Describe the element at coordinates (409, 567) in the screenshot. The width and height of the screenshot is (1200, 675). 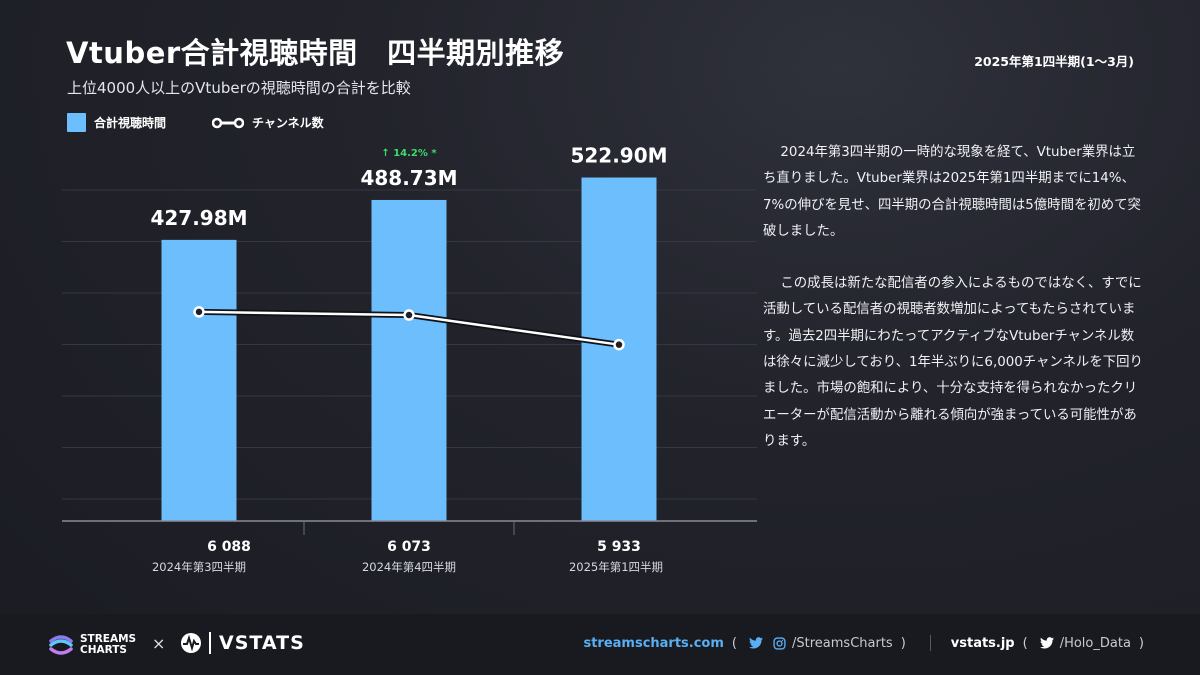
I see `category-label: 2024年第4四半期` at that location.